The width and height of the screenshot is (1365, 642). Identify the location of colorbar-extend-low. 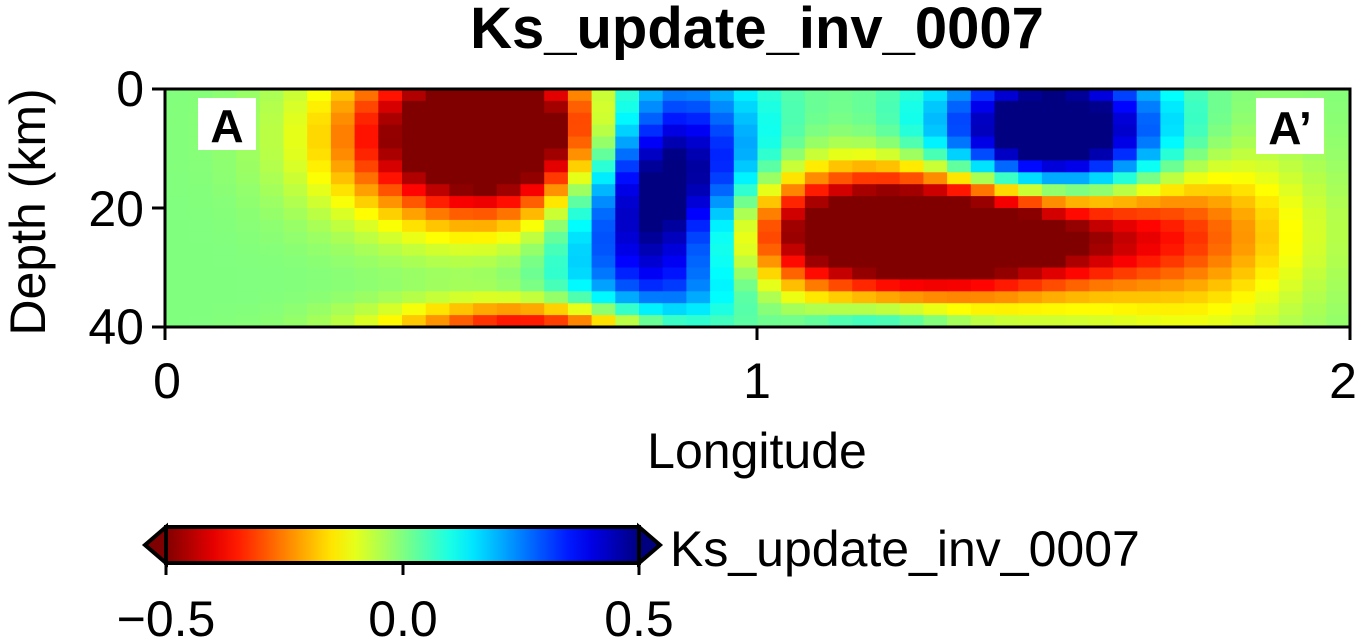
(154, 545).